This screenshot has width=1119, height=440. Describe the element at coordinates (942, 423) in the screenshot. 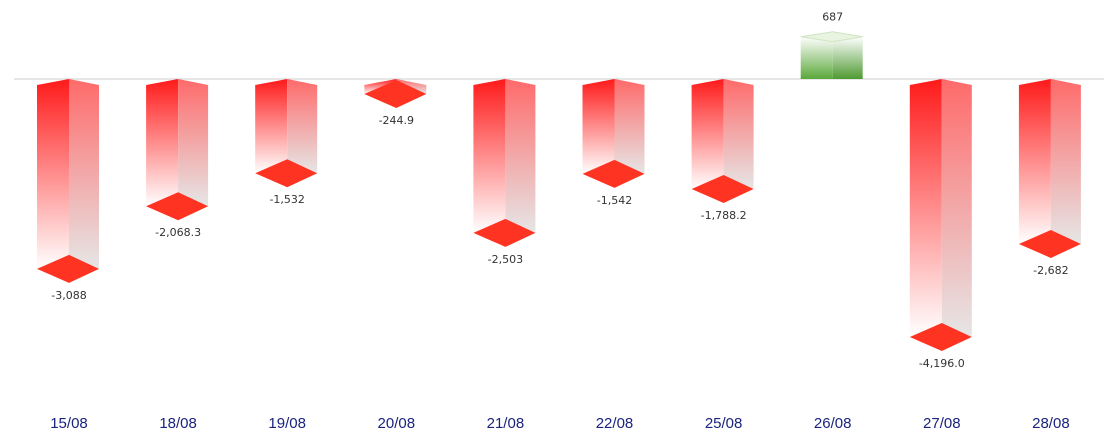

I see `x-tick-label: 27/08` at that location.